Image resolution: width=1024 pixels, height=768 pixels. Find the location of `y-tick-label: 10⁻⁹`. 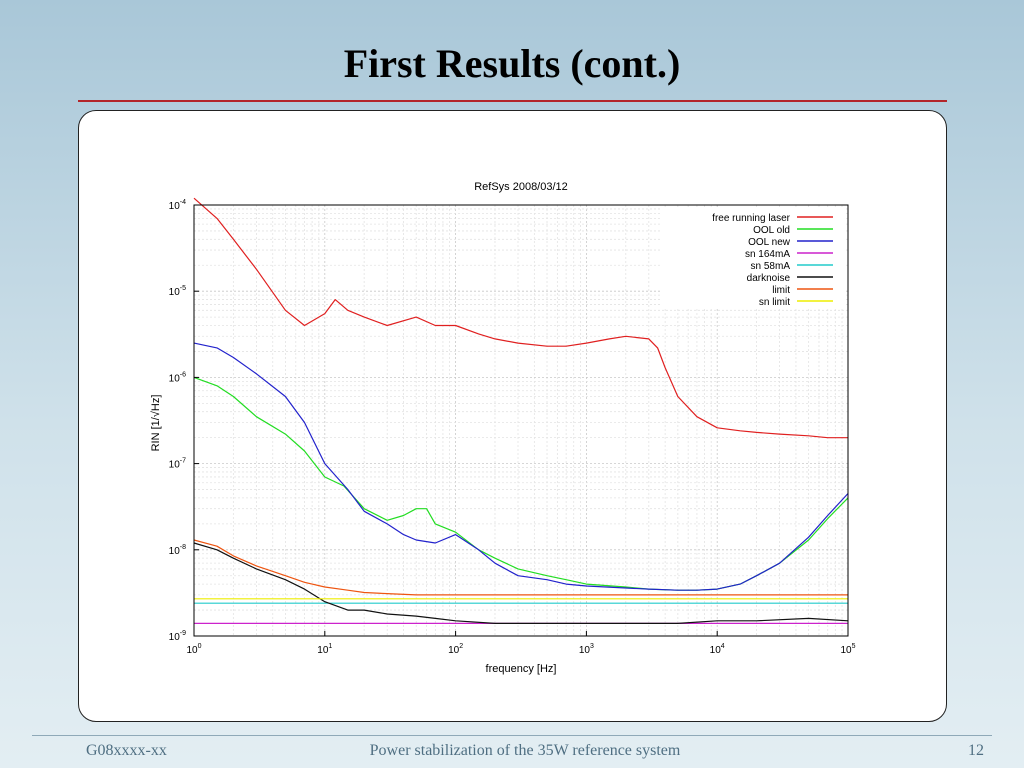

y-tick-label: 10⁻⁹ is located at coordinates (177, 636).